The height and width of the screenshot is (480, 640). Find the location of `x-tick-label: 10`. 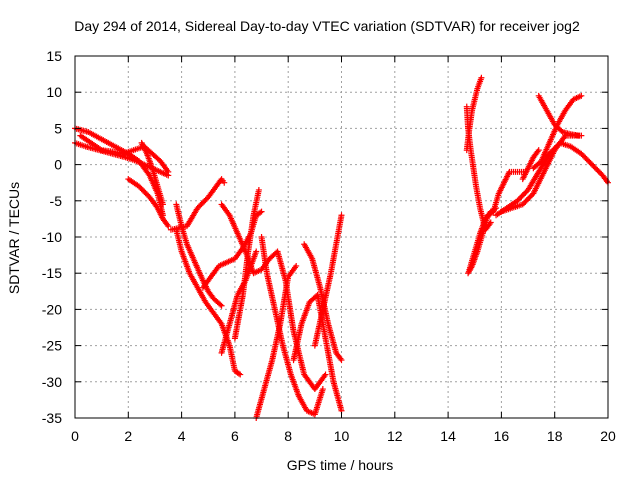

x-tick-label: 10 is located at coordinates (342, 436).